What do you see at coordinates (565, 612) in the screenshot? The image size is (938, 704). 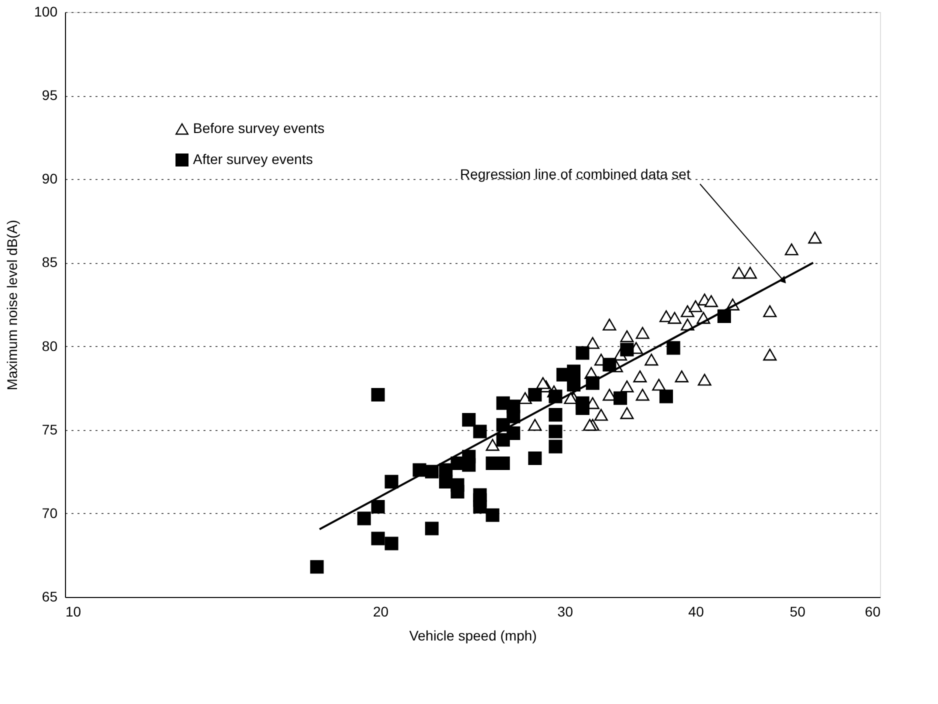 I see `x-tick-label: 30` at bounding box center [565, 612].